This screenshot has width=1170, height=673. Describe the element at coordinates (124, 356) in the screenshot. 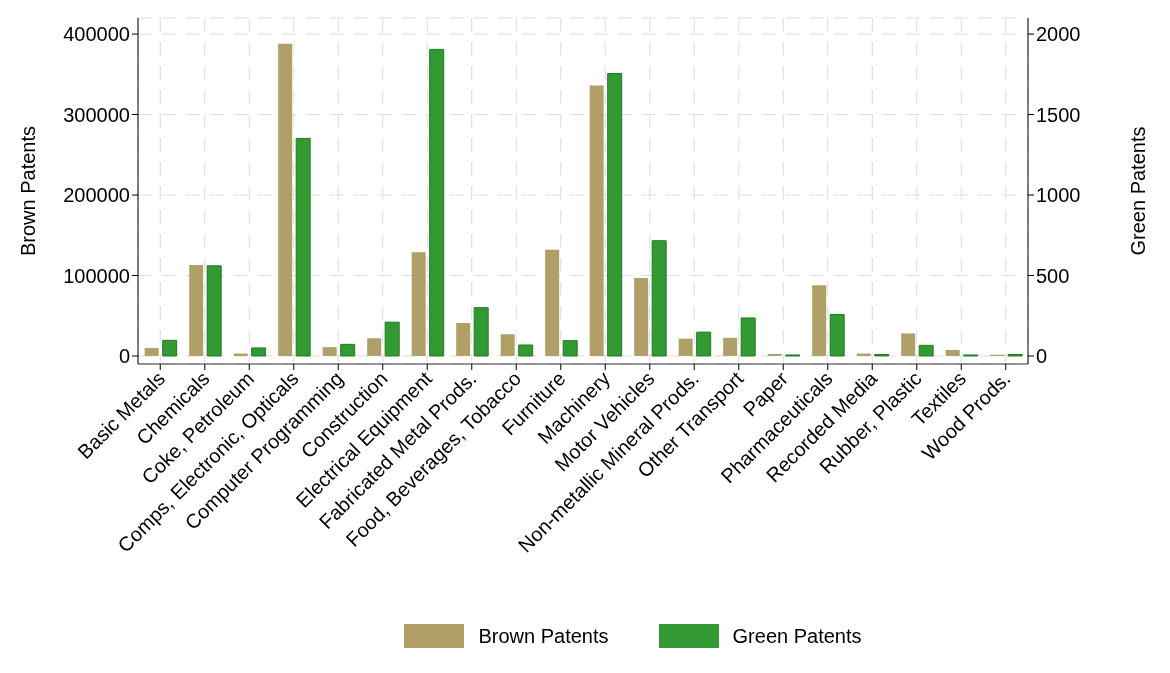

I see `y-tick-label: 0` at that location.